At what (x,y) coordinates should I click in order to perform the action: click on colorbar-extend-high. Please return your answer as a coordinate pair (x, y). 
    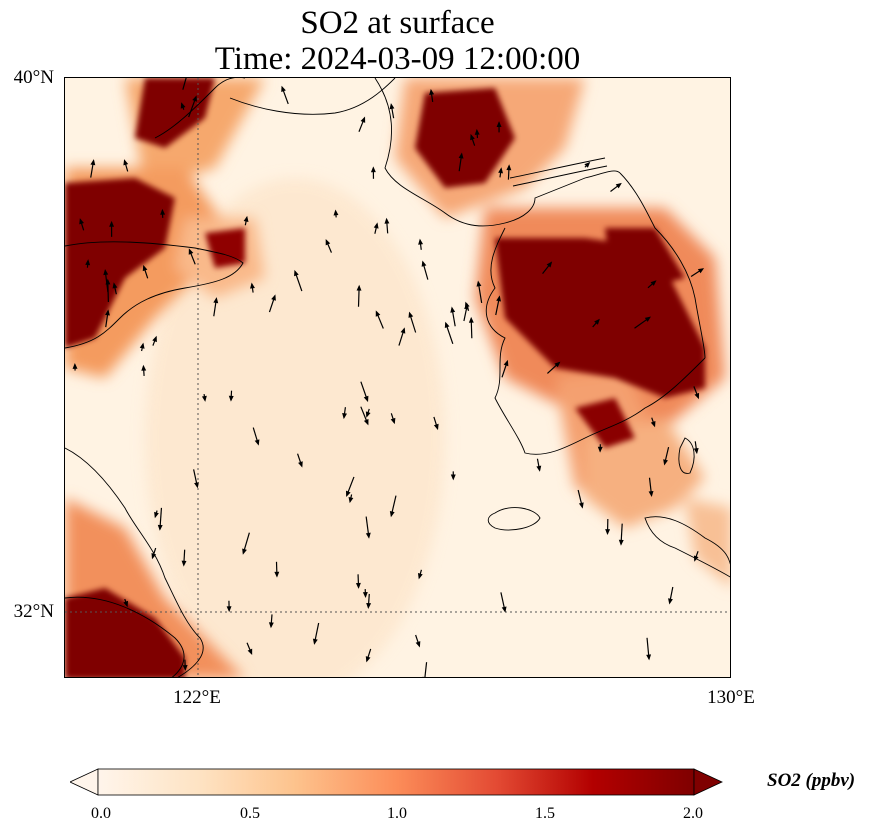
    Looking at the image, I should click on (708, 782).